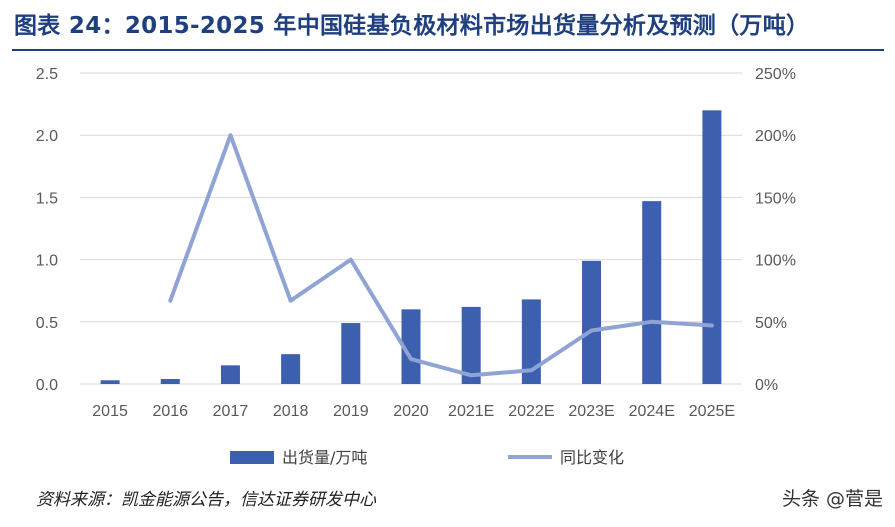 The height and width of the screenshot is (527, 895). What do you see at coordinates (47, 323) in the screenshot?
I see `y-left-tick-label: 0.5` at bounding box center [47, 323].